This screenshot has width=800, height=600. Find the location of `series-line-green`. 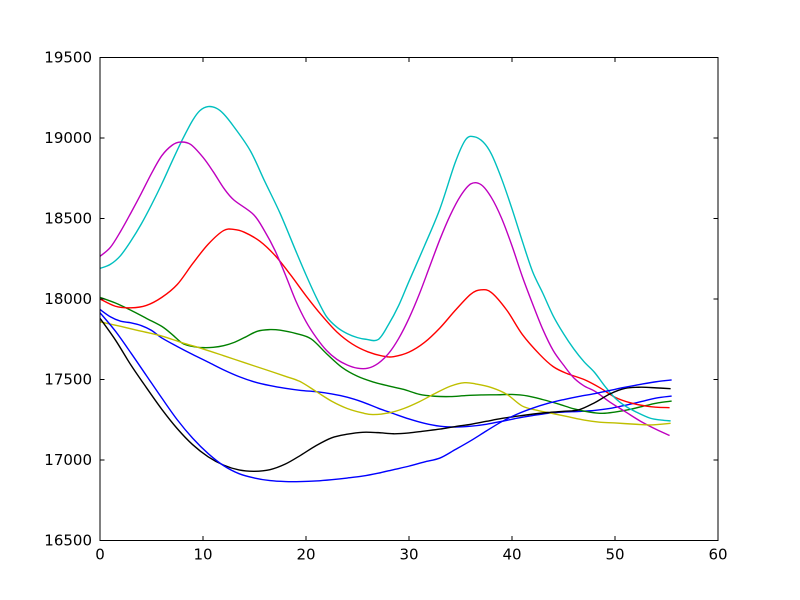

series-line-green is located at coordinates (385, 355).